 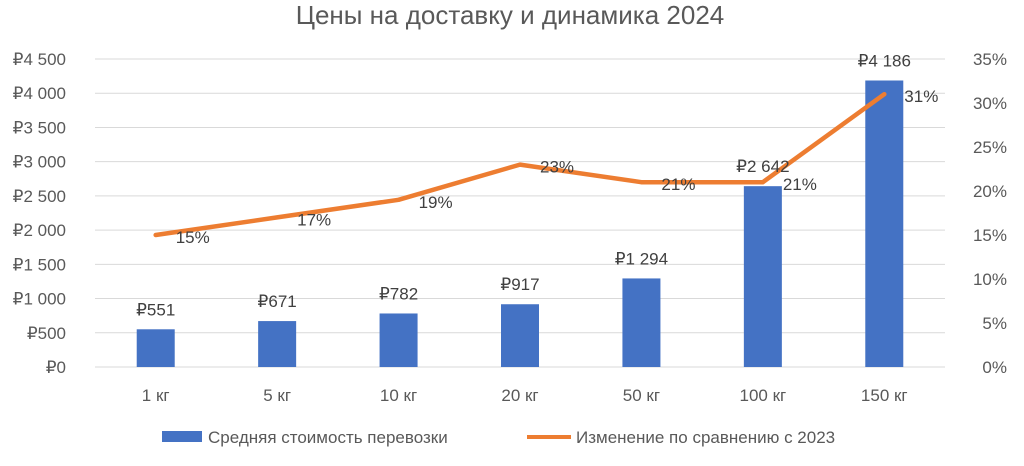 What do you see at coordinates (705, 437) in the screenshot?
I see `legend-label-line: Изменение по сравнению с 2023` at bounding box center [705, 437].